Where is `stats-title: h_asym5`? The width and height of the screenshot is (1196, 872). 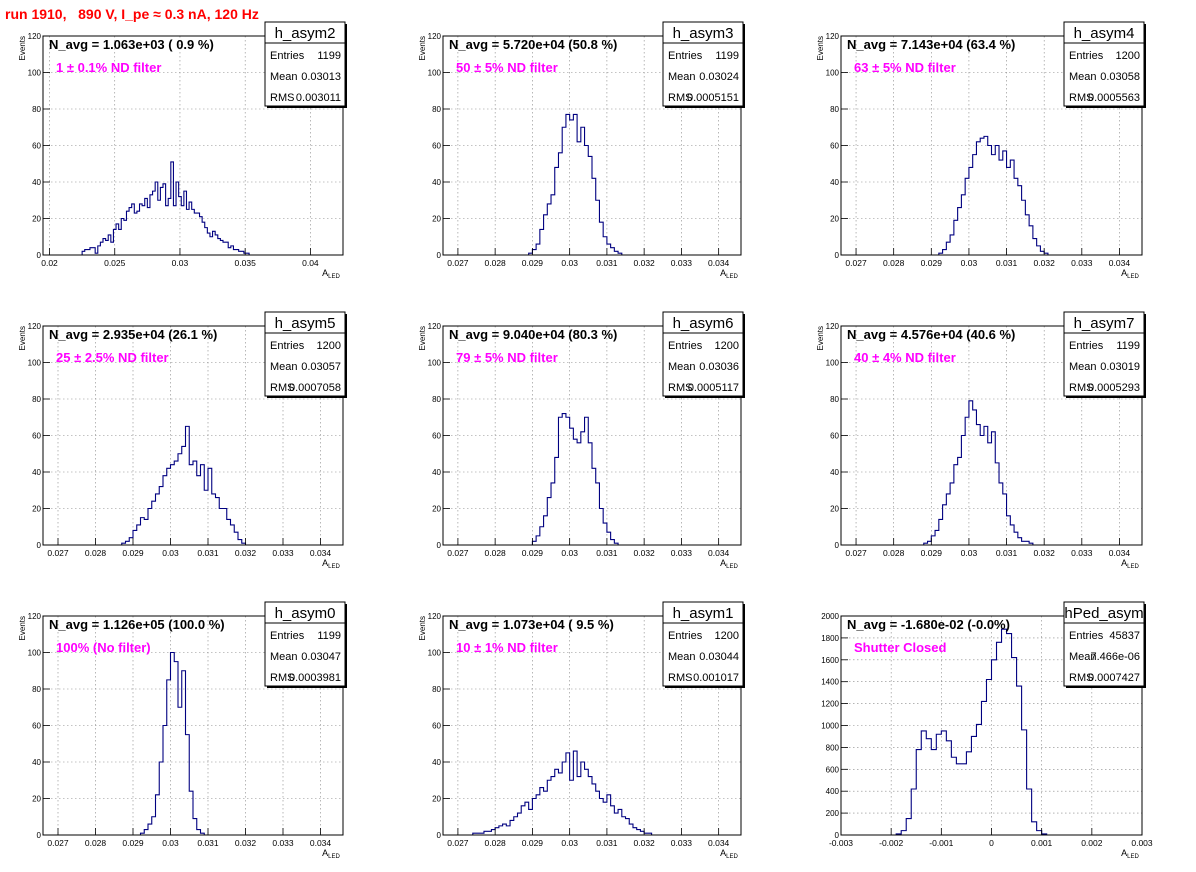
stats-title: h_asym5 is located at coordinates (305, 323).